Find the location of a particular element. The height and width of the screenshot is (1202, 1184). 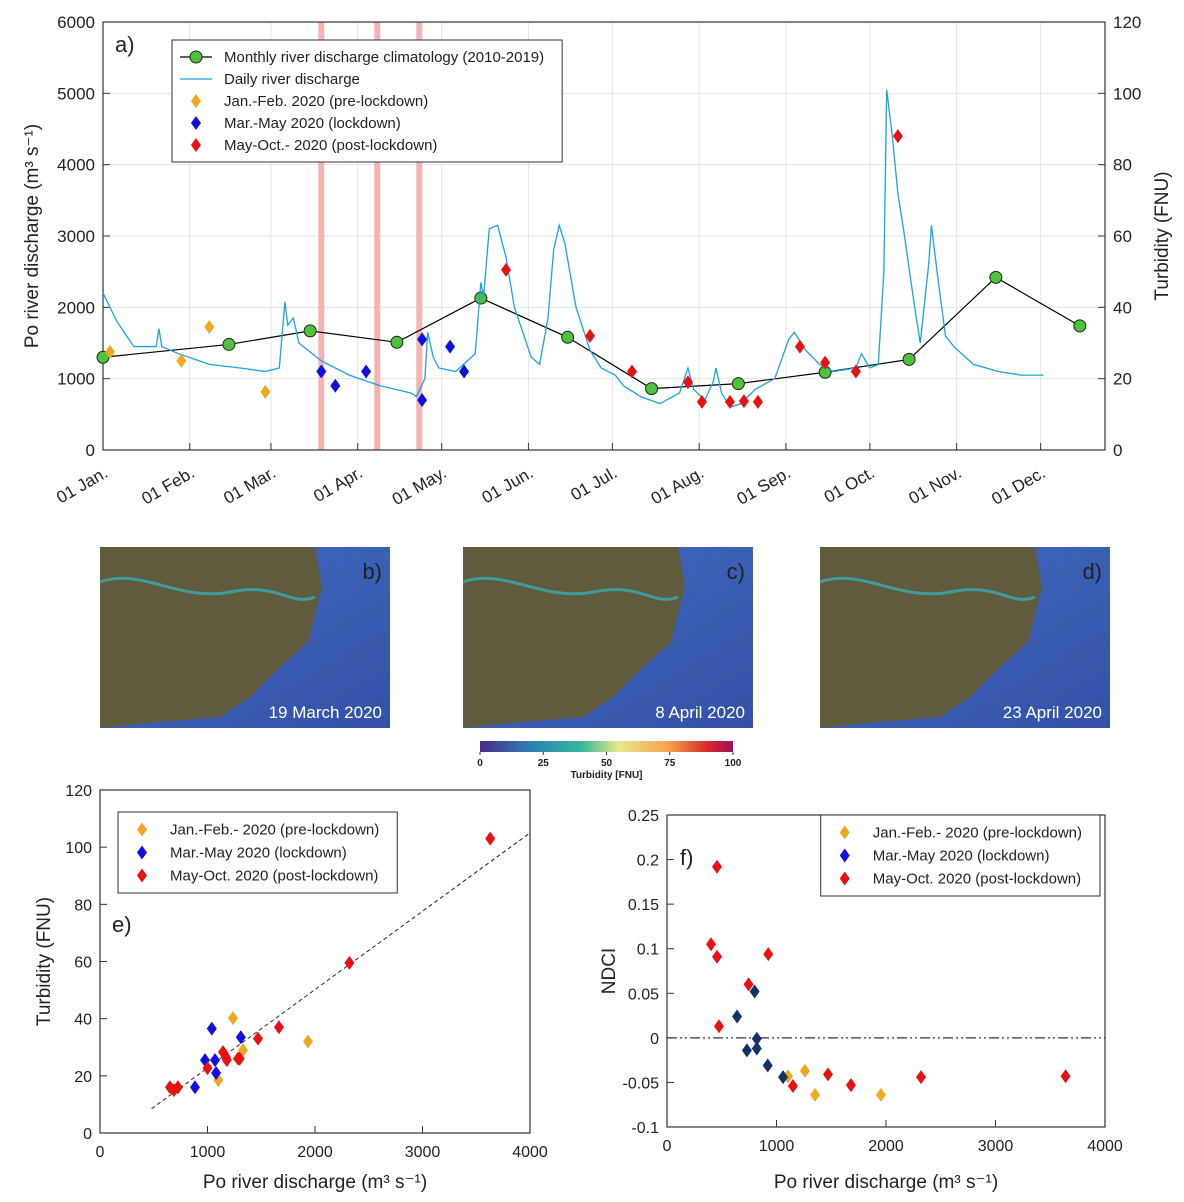

y-tick-label: 0.25 is located at coordinates (643, 816).